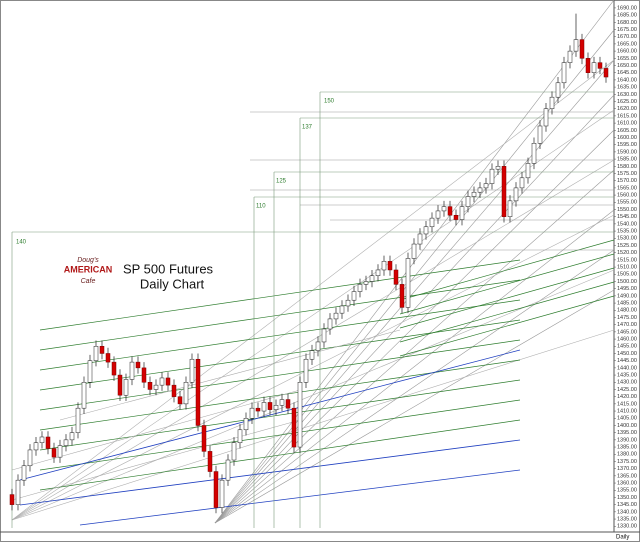  I want to click on y-tick-label: 1415.00, so click(627, 404).